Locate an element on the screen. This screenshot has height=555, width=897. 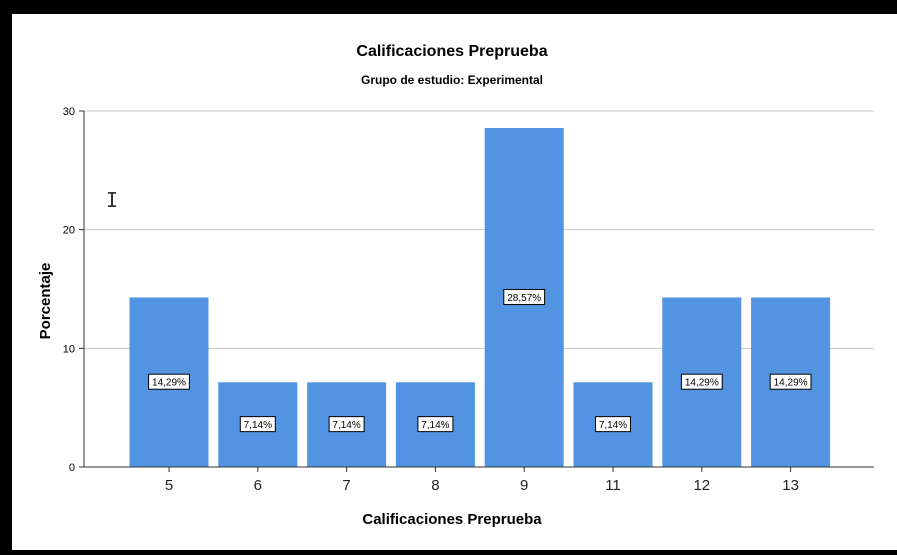
x-tick-label: 13 is located at coordinates (790, 485).